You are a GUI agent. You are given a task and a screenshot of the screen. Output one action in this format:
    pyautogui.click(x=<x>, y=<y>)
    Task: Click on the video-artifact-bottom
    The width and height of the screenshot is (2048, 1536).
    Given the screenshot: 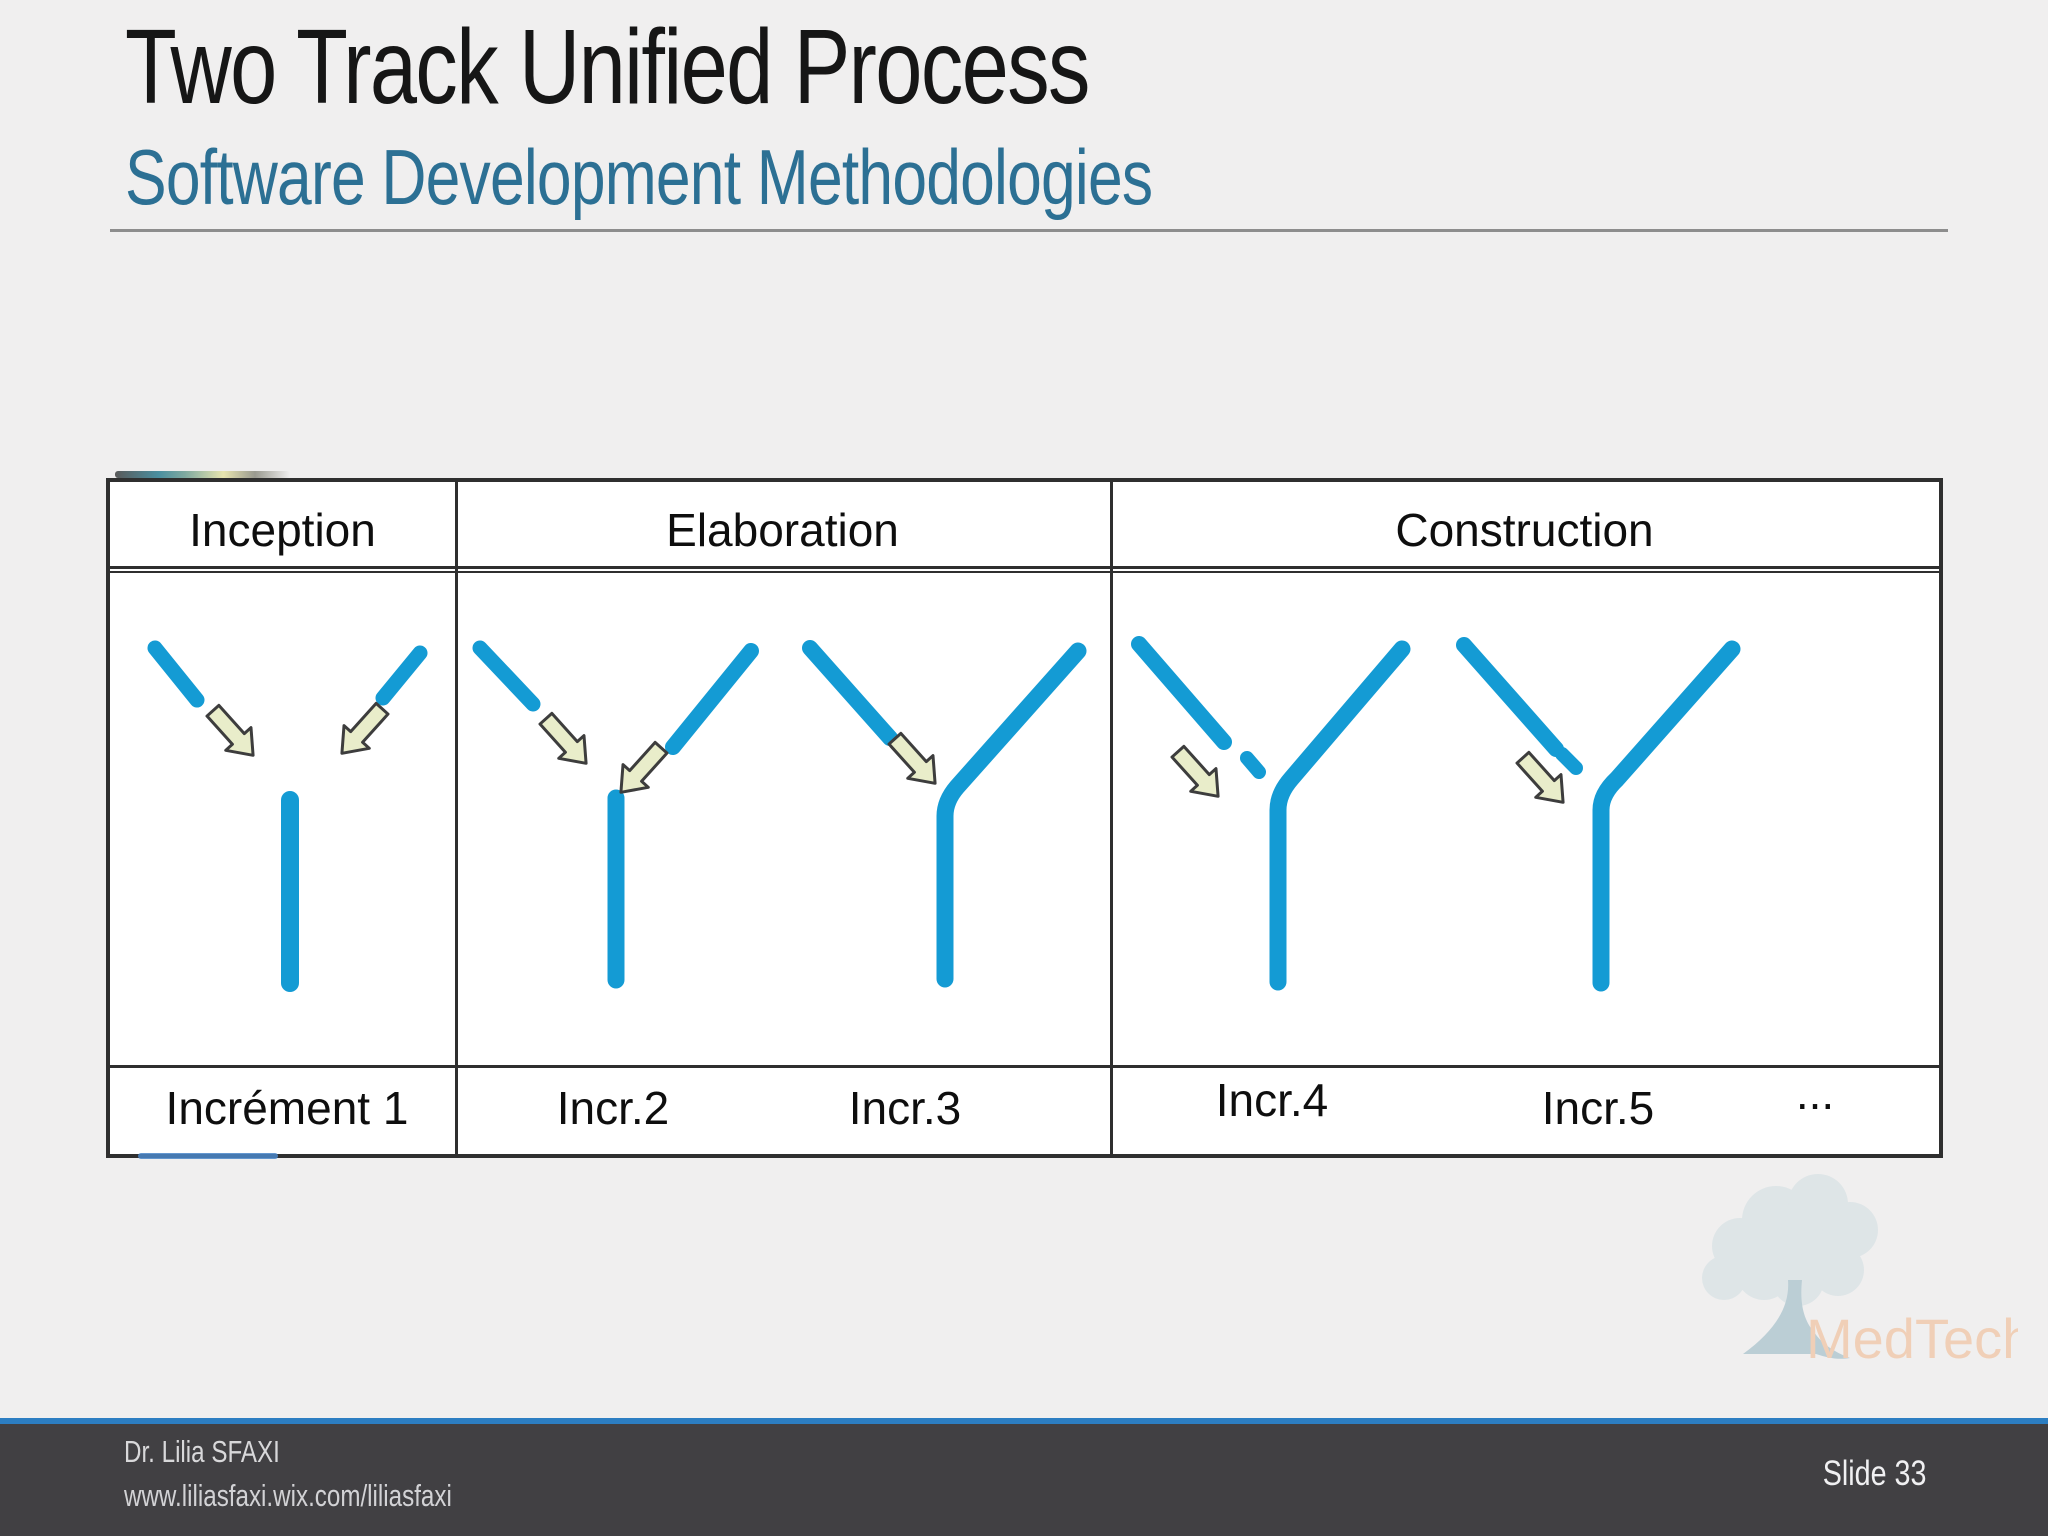 What is the action you would take?
    pyautogui.click(x=208, y=1156)
    